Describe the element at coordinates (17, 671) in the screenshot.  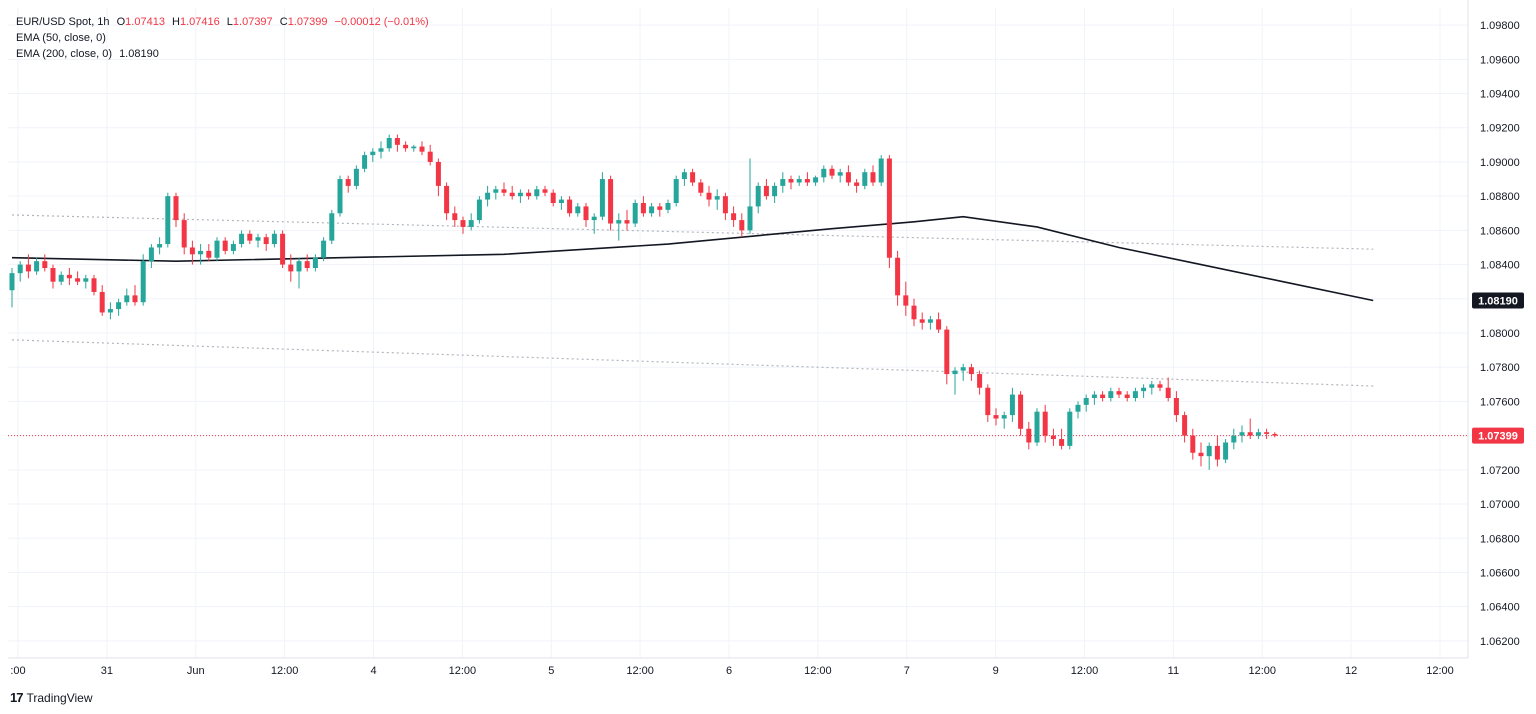
I see `time-tick-label: :00` at that location.